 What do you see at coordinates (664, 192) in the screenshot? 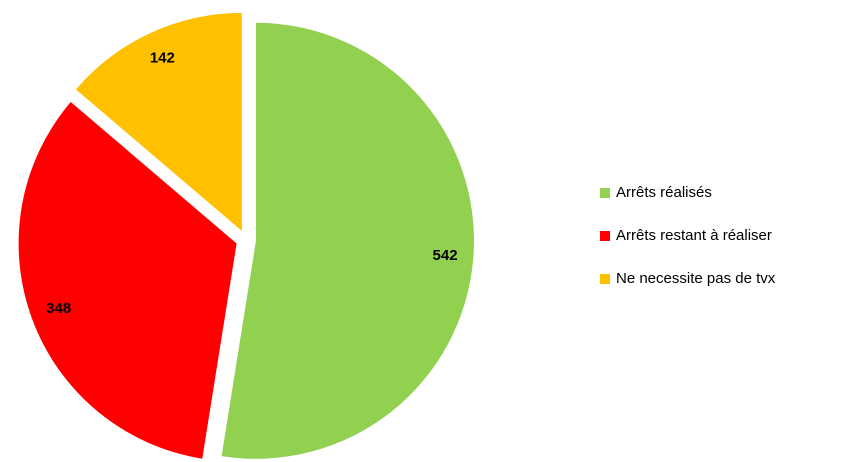
I see `legend-label: Arrêts réalisés` at bounding box center [664, 192].